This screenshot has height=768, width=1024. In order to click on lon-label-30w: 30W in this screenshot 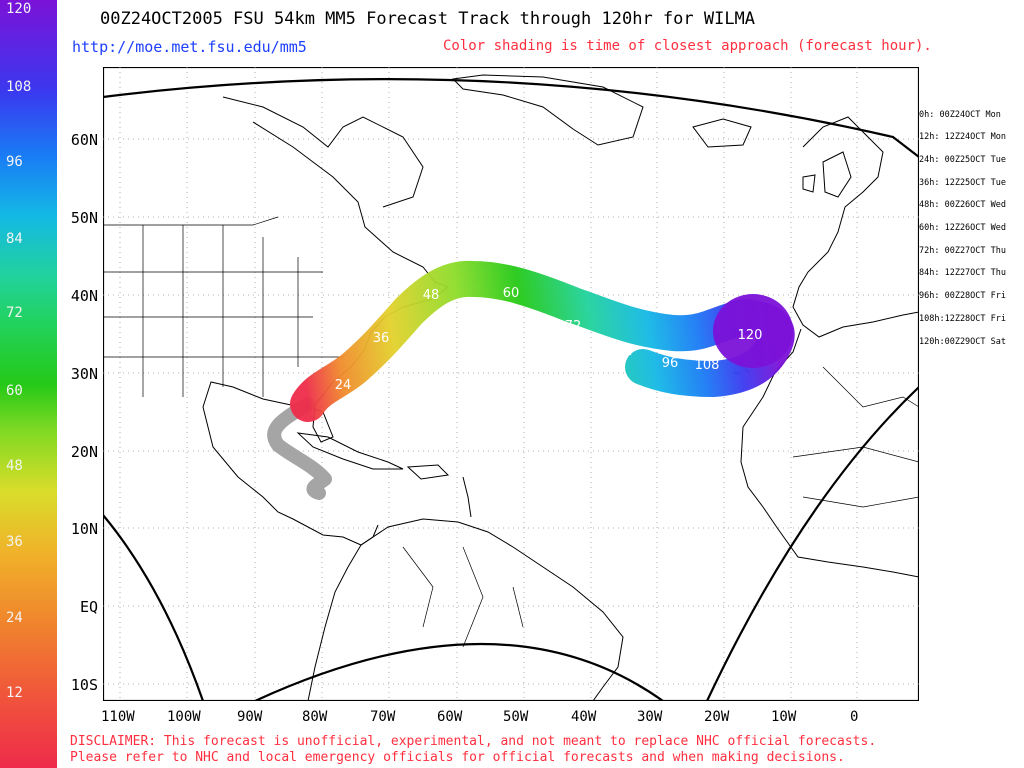, I will do `click(650, 717)`.